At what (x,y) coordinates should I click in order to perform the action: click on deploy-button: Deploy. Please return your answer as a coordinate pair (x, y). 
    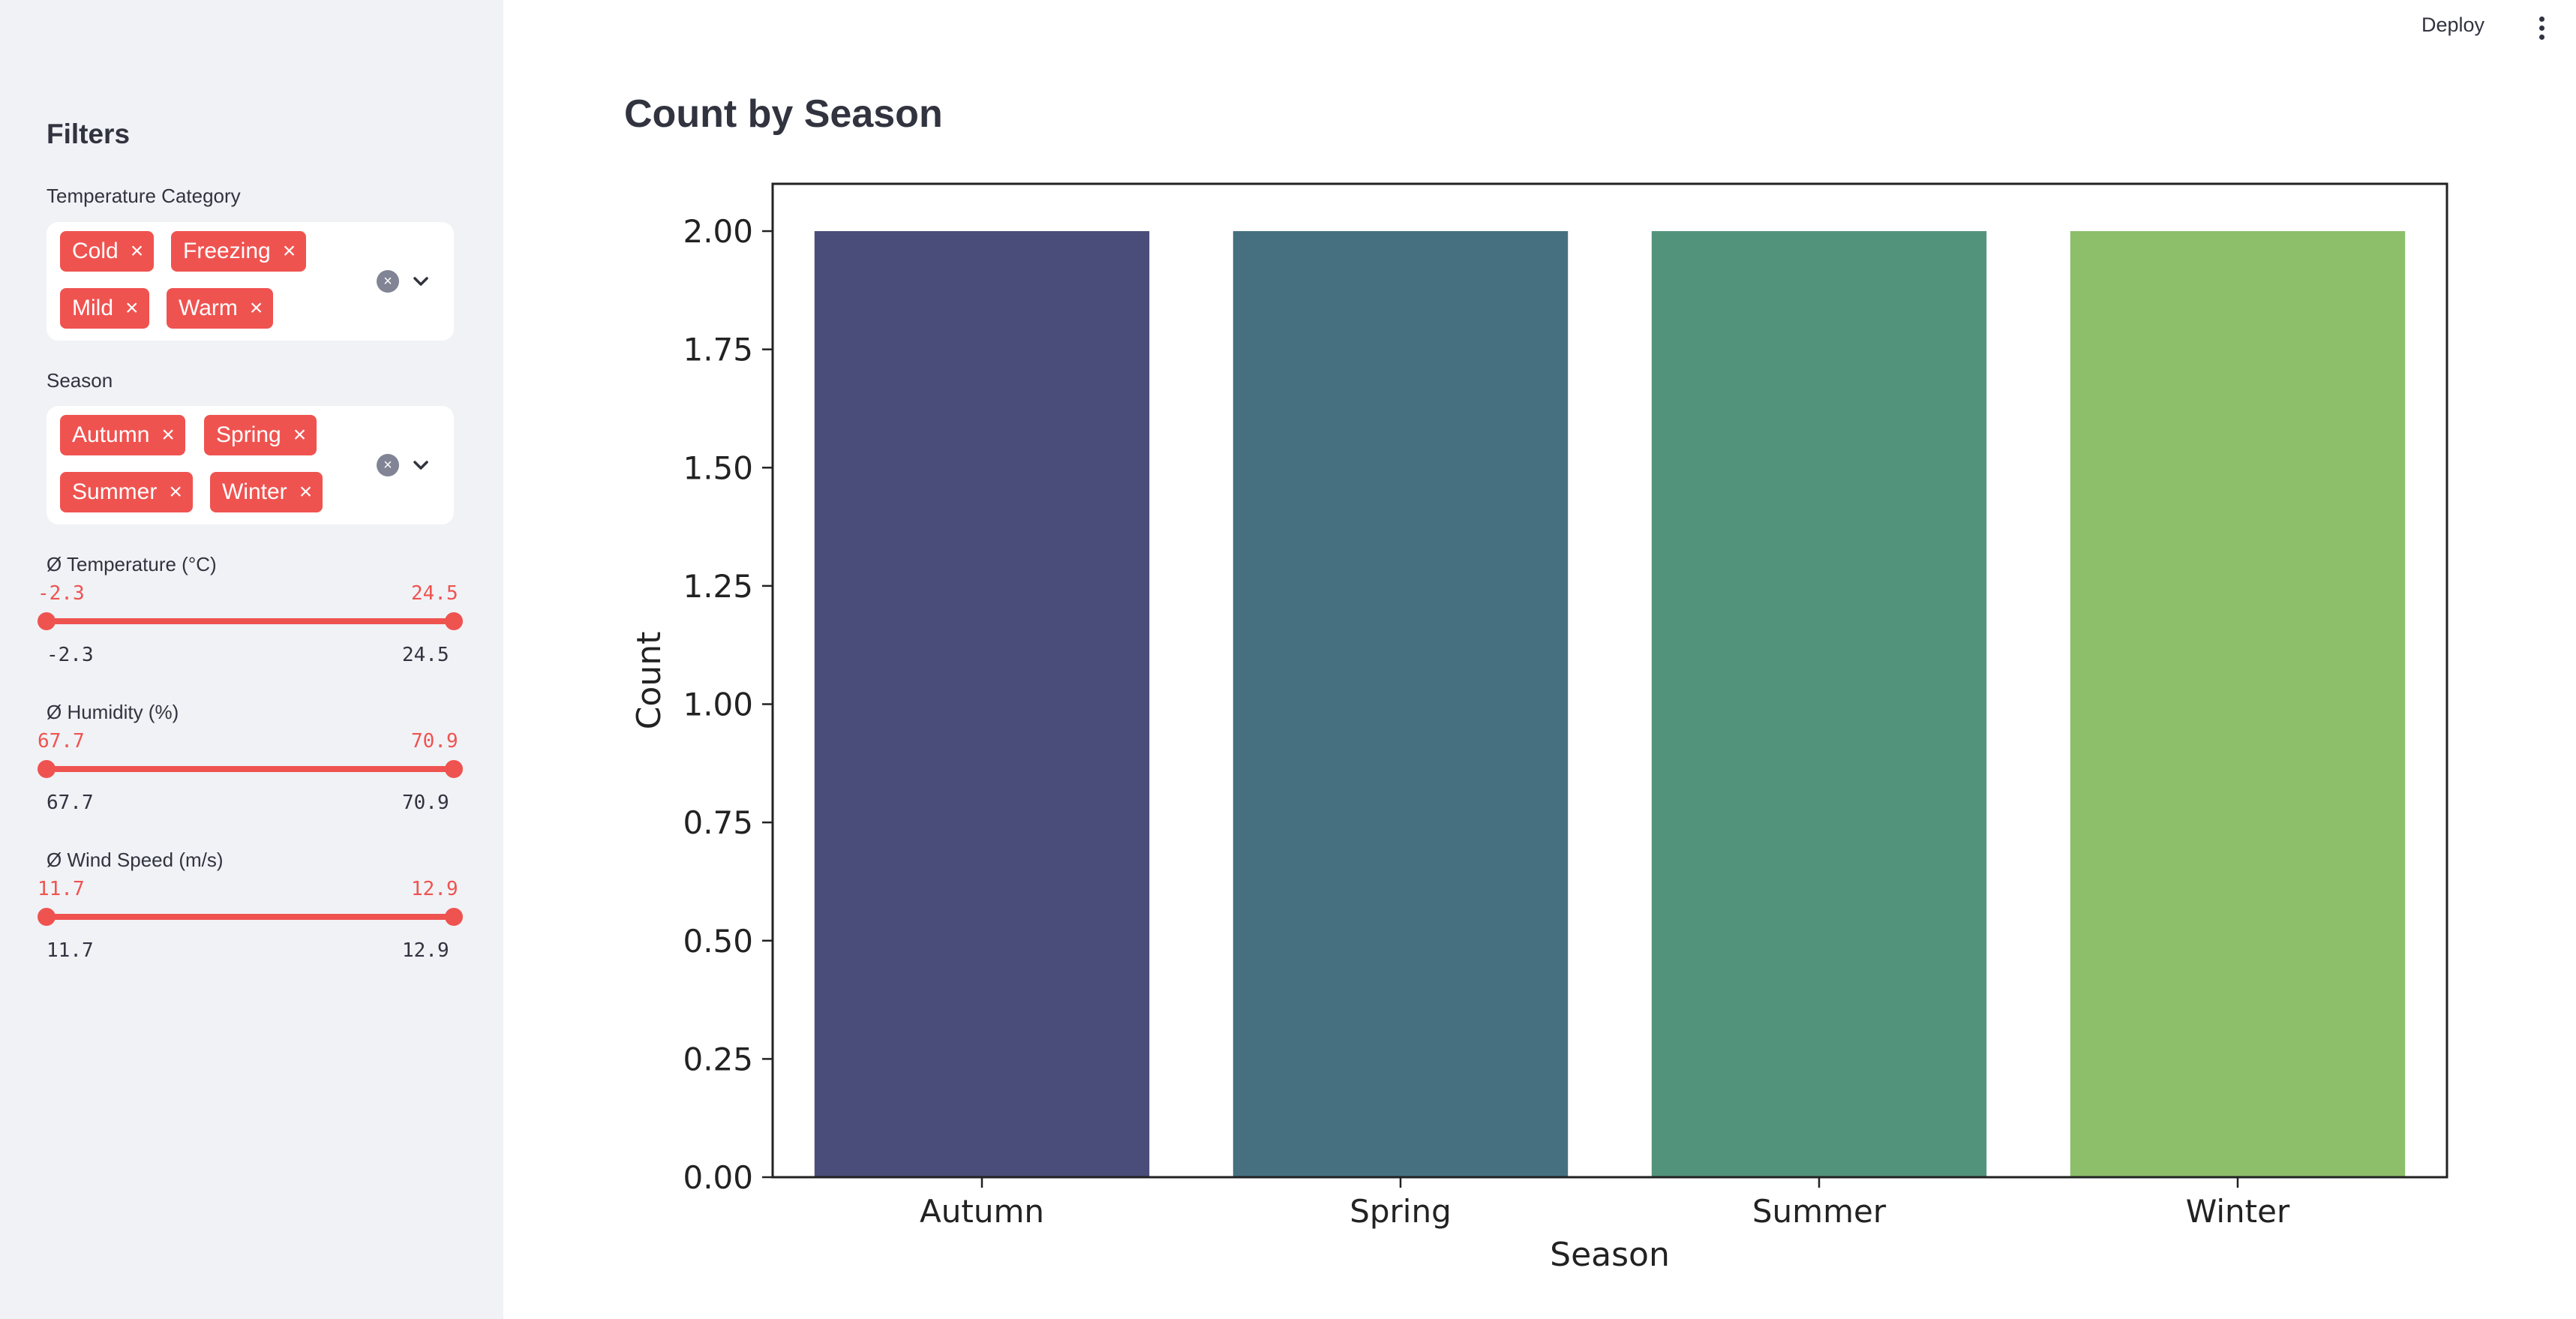
    Looking at the image, I should click on (2453, 25).